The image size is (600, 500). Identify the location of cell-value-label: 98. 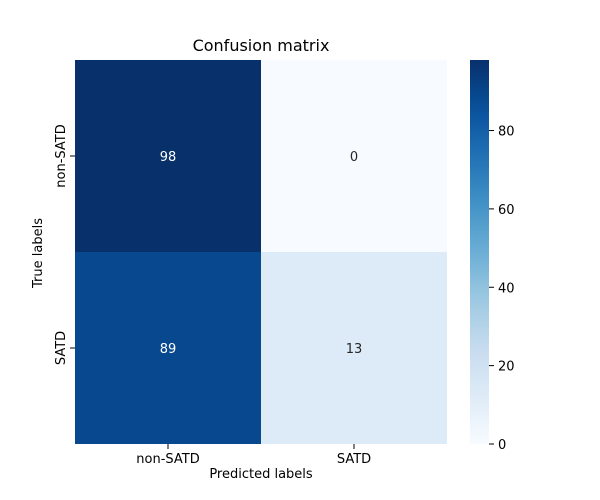
(168, 157).